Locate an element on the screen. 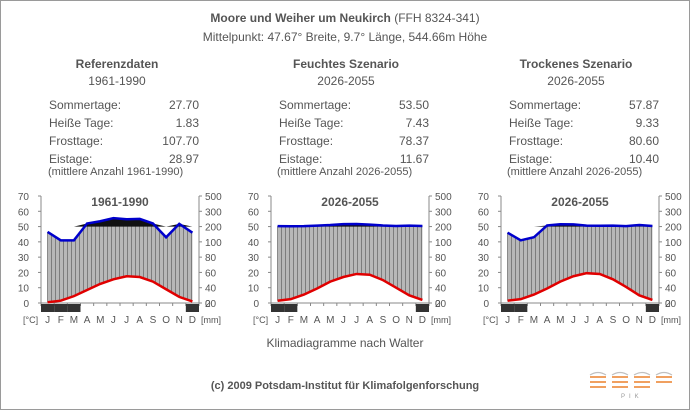 The width and height of the screenshot is (690, 410). stat-value: 57.87 is located at coordinates (643, 105).